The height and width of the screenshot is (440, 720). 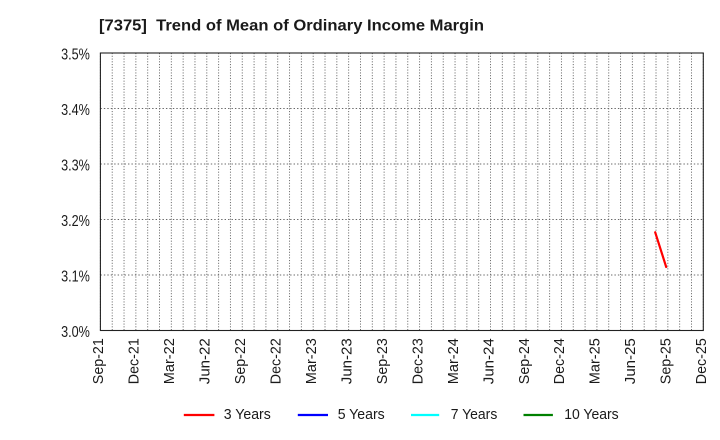 I want to click on svg-text: Mar-23, so click(x=311, y=361).